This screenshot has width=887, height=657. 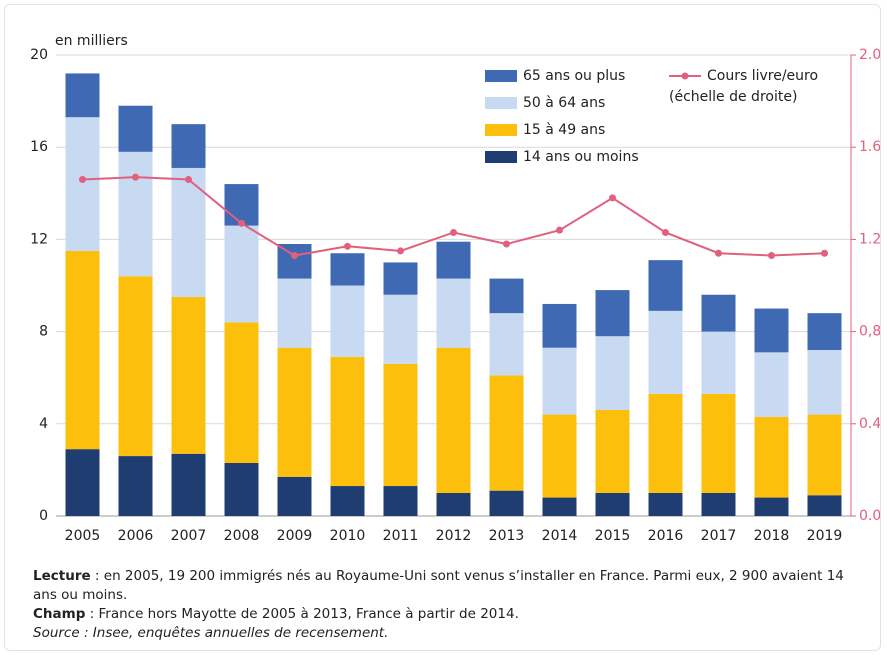 What do you see at coordinates (242, 536) in the screenshot?
I see `x-tick-label: 2008` at bounding box center [242, 536].